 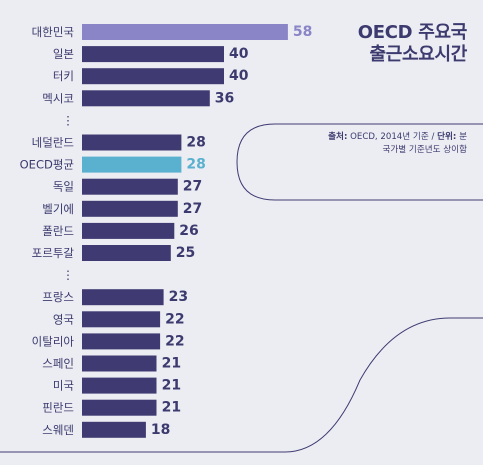 I want to click on chart-note: 출처: OECD, 2014년 기준 / 단위: 분 국가별 기준년도 상이함, so click(x=362, y=144).